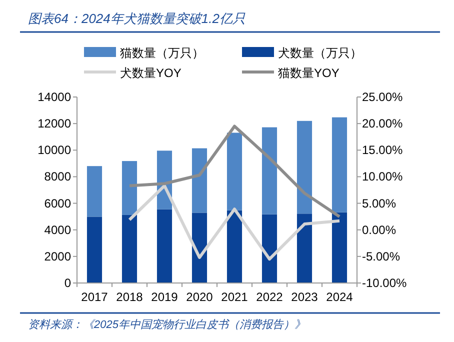 The width and height of the screenshot is (454, 342). What do you see at coordinates (167, 324) in the screenshot?
I see `text: 资料来源：《2025年中国宠物行业白皮书（消费报告）》` at bounding box center [167, 324].